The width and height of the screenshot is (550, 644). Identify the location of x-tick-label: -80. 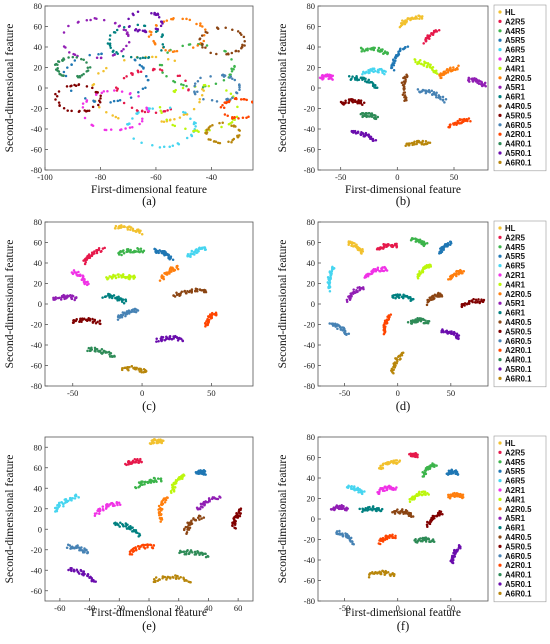
(100, 177).